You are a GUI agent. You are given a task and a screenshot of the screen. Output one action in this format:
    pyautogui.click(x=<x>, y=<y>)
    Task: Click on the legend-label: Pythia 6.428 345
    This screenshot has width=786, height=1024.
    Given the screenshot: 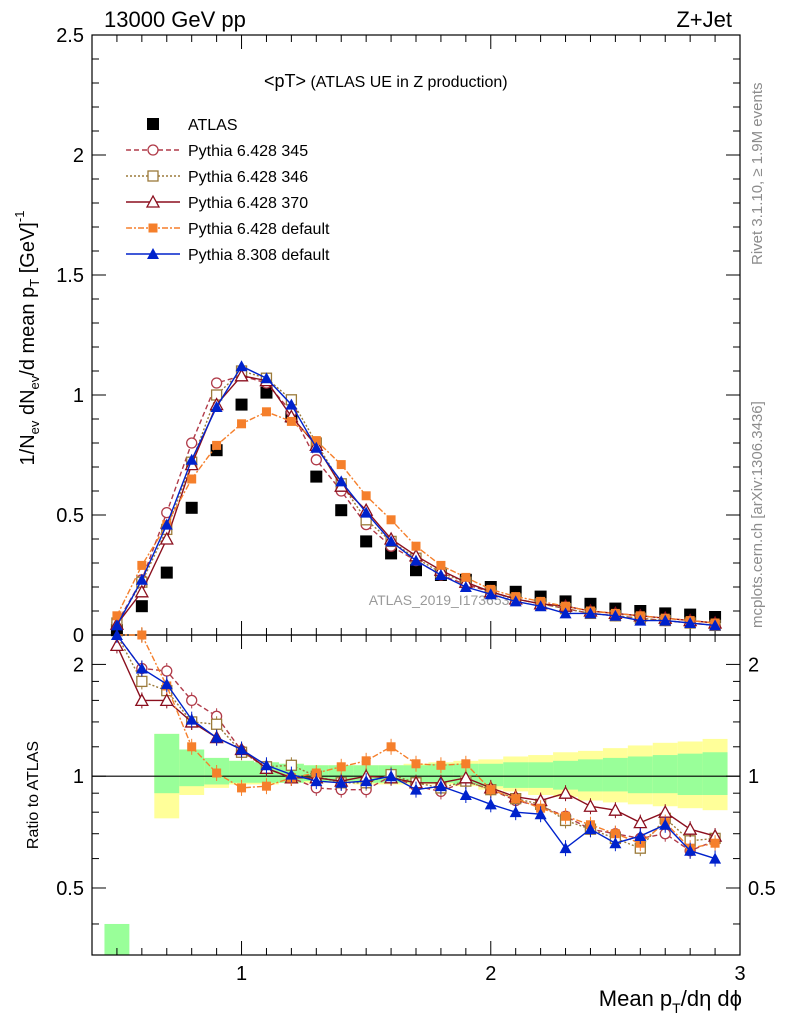 What is the action you would take?
    pyautogui.click(x=248, y=151)
    